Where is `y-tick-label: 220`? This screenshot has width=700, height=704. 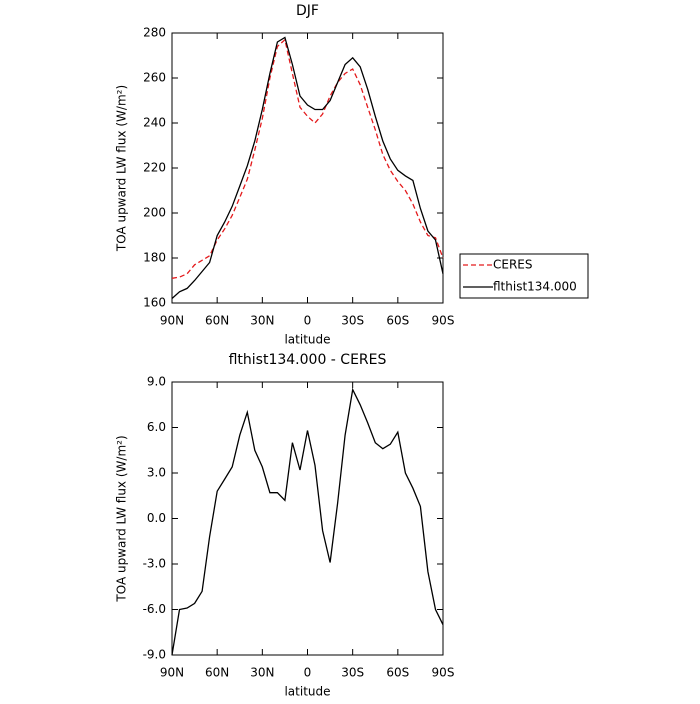
y-tick-label: 220 is located at coordinates (154, 168).